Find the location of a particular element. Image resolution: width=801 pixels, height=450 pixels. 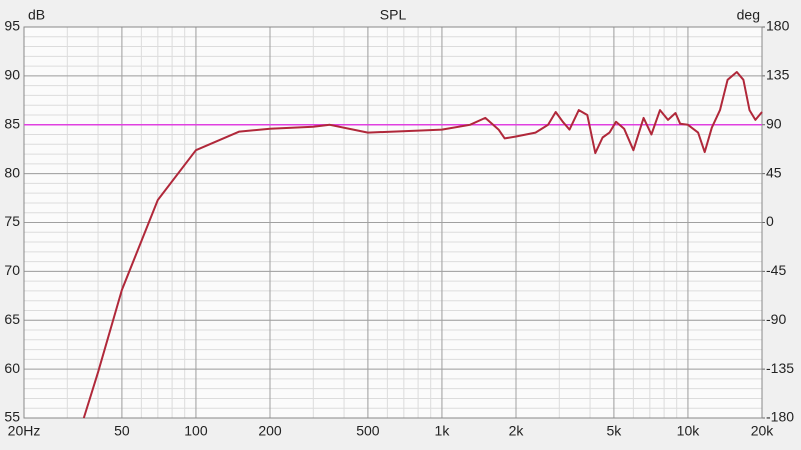

y2-tick-label: 180 is located at coordinates (778, 26).